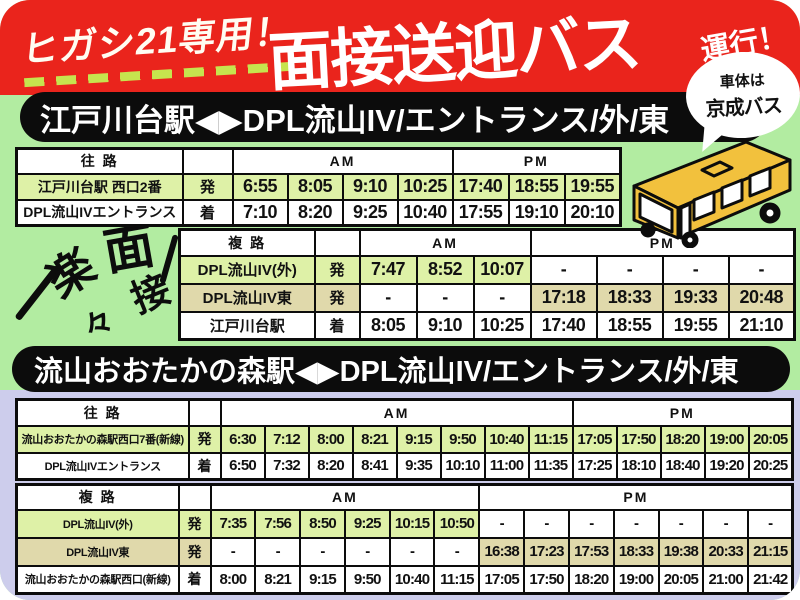 This screenshot has height=600, width=800. What do you see at coordinates (233, 523) in the screenshot?
I see `time-cell: 7:35` at bounding box center [233, 523].